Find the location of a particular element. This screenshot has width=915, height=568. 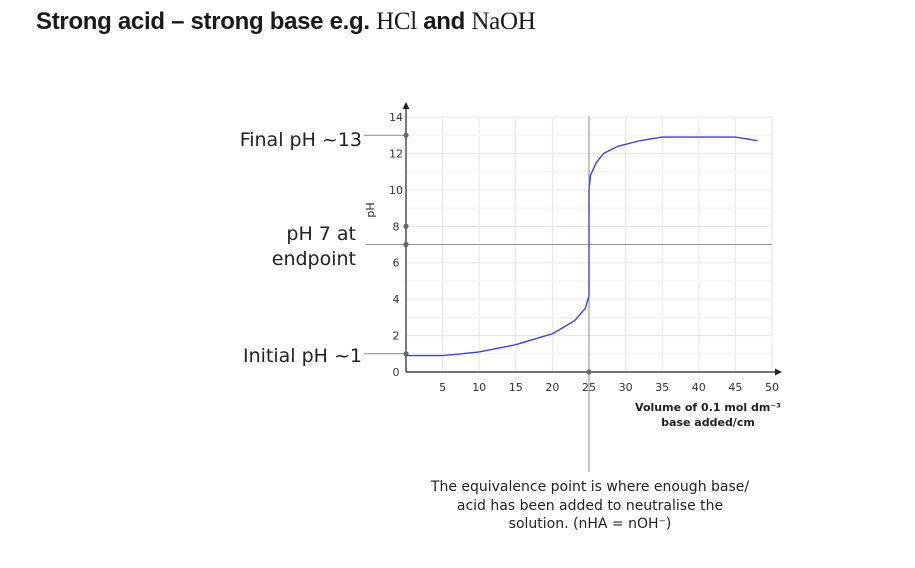

y-tick-label: 12 is located at coordinates (396, 153).